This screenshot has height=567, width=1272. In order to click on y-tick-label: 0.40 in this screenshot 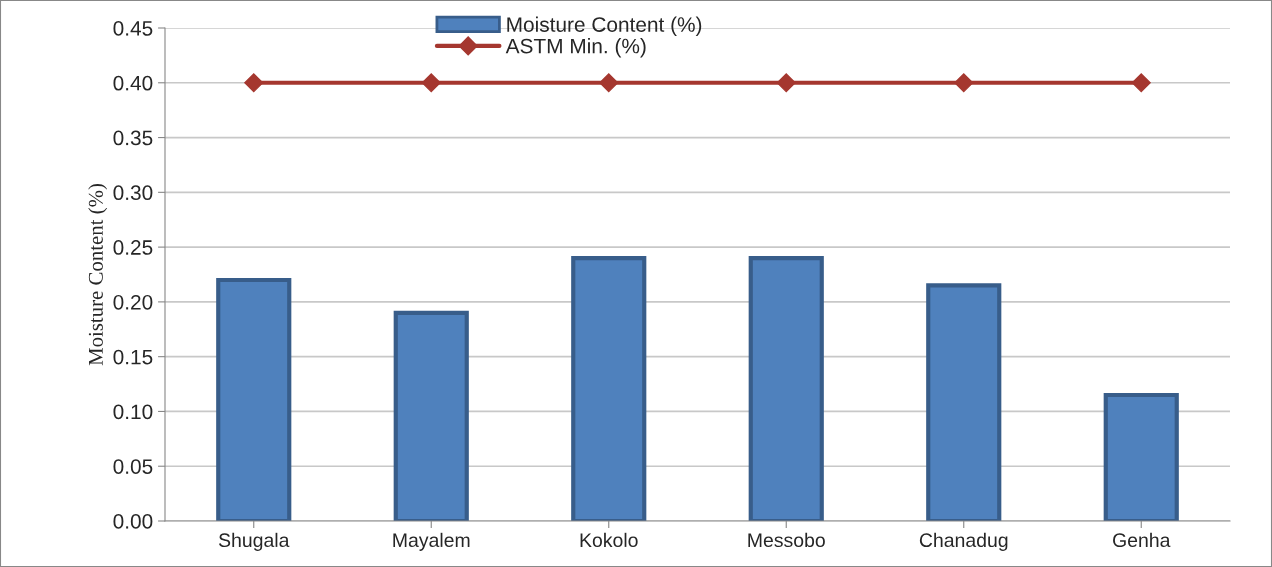, I will do `click(133, 83)`.